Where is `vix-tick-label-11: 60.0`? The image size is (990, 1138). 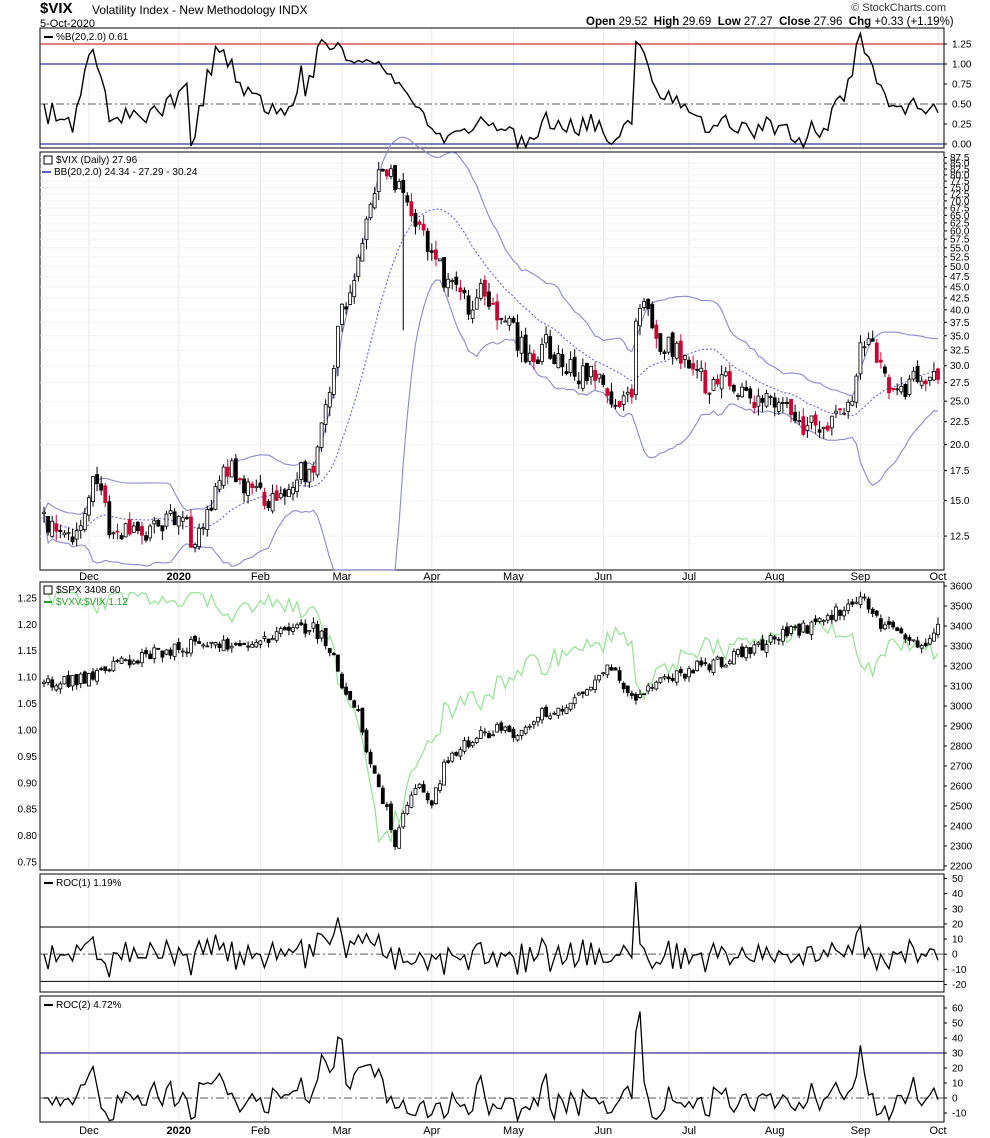
vix-tick-label-11: 60.0 is located at coordinates (960, 231).